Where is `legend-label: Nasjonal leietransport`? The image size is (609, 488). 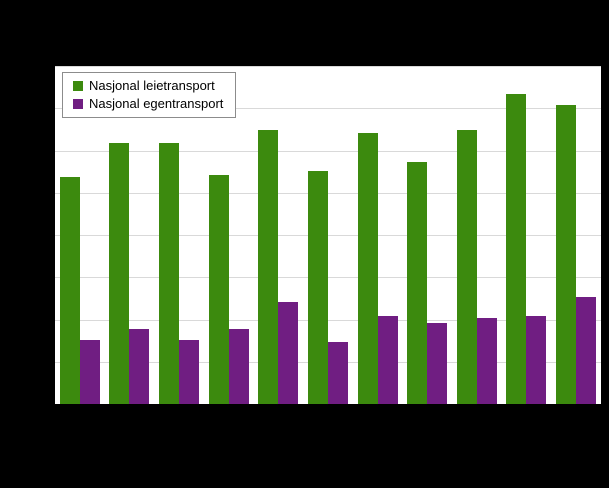 legend-label: Nasjonal leietransport is located at coordinates (152, 85).